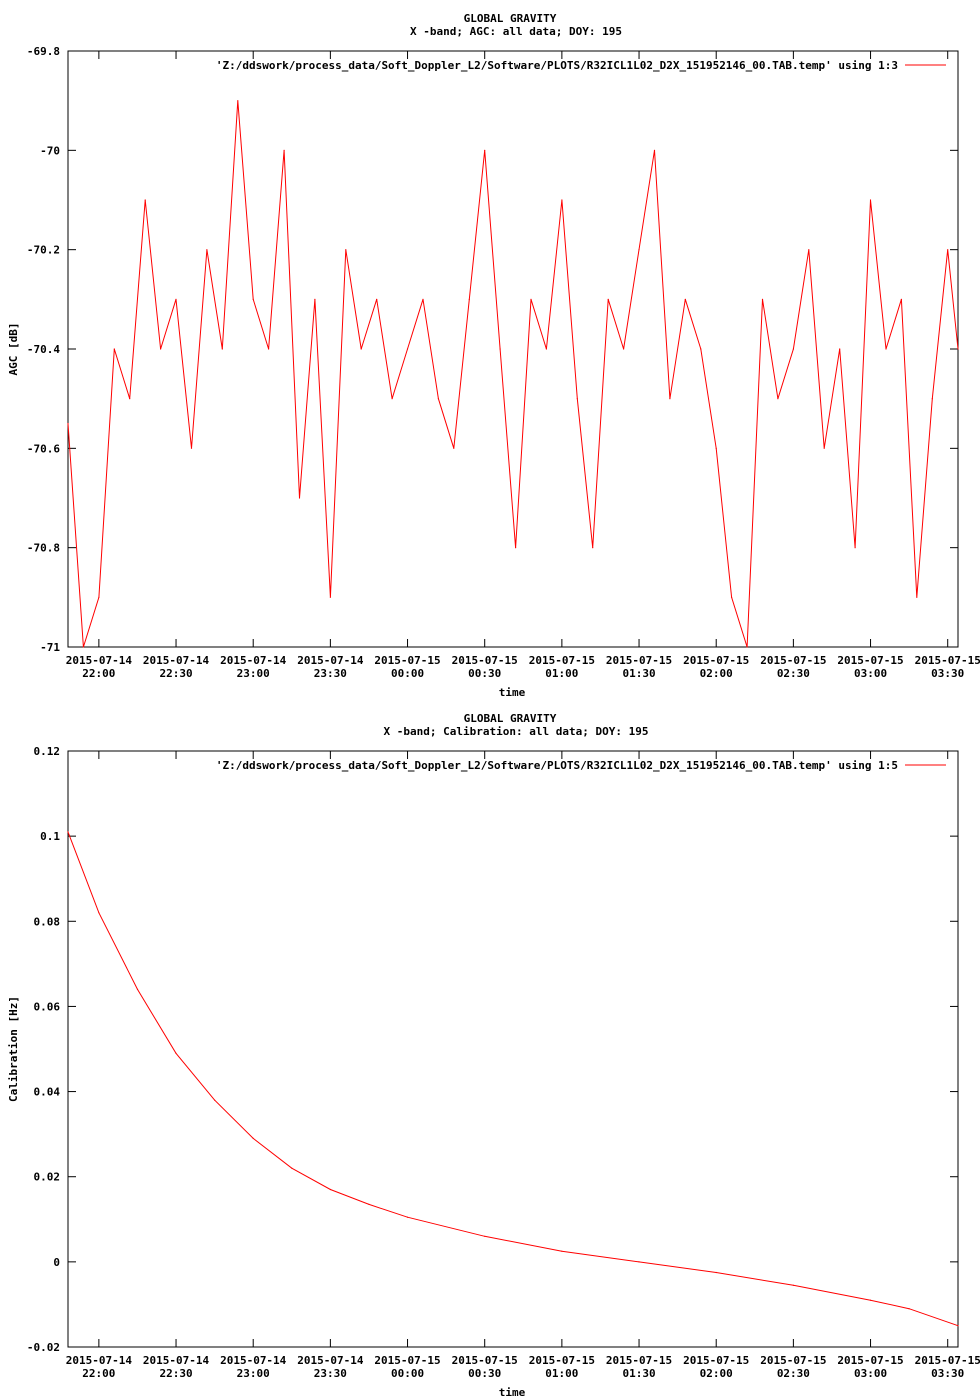 The height and width of the screenshot is (1400, 980). What do you see at coordinates (47, 921) in the screenshot?
I see `y-tick-label: 0.08` at bounding box center [47, 921].